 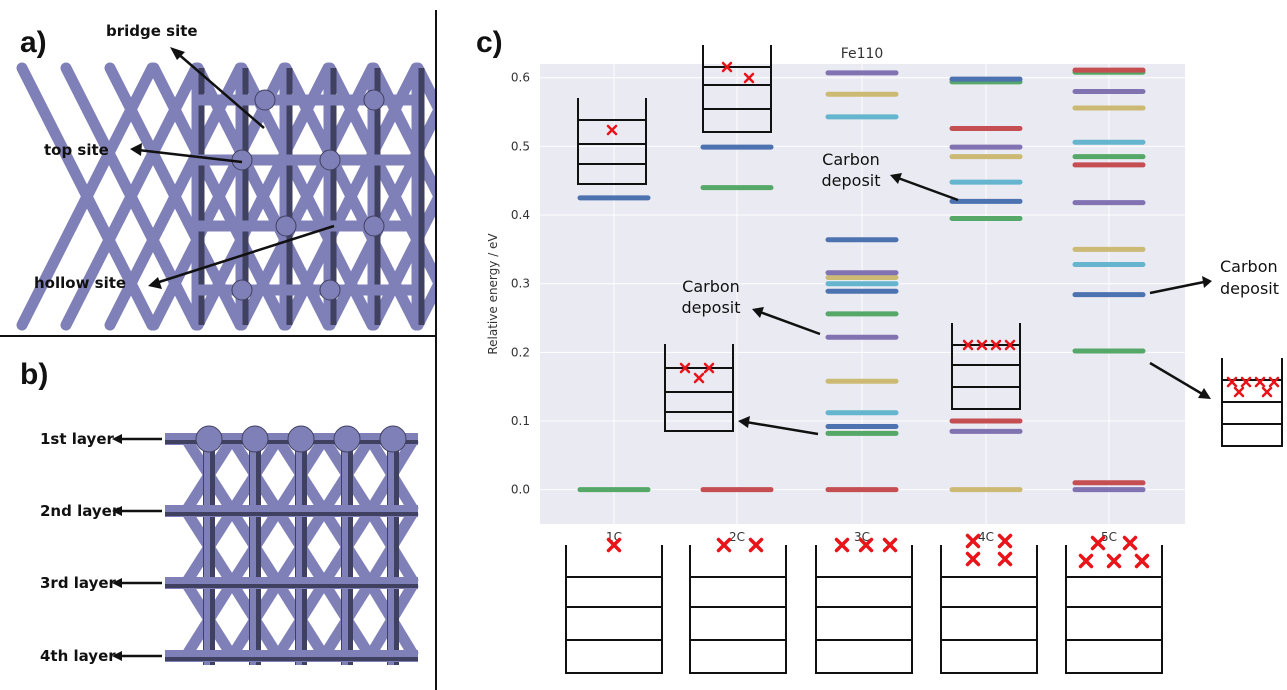 What do you see at coordinates (489, 42) in the screenshot?
I see `panel-c-label: c)` at bounding box center [489, 42].